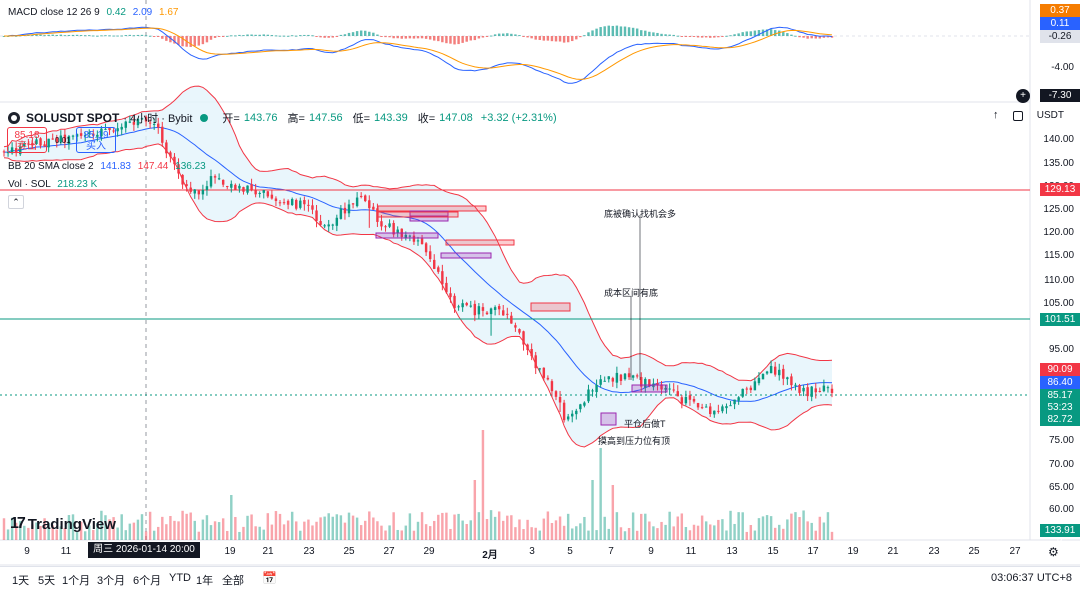  Describe the element at coordinates (1059, 255) in the screenshot. I see `price-axis-tick: 115.00` at that location.